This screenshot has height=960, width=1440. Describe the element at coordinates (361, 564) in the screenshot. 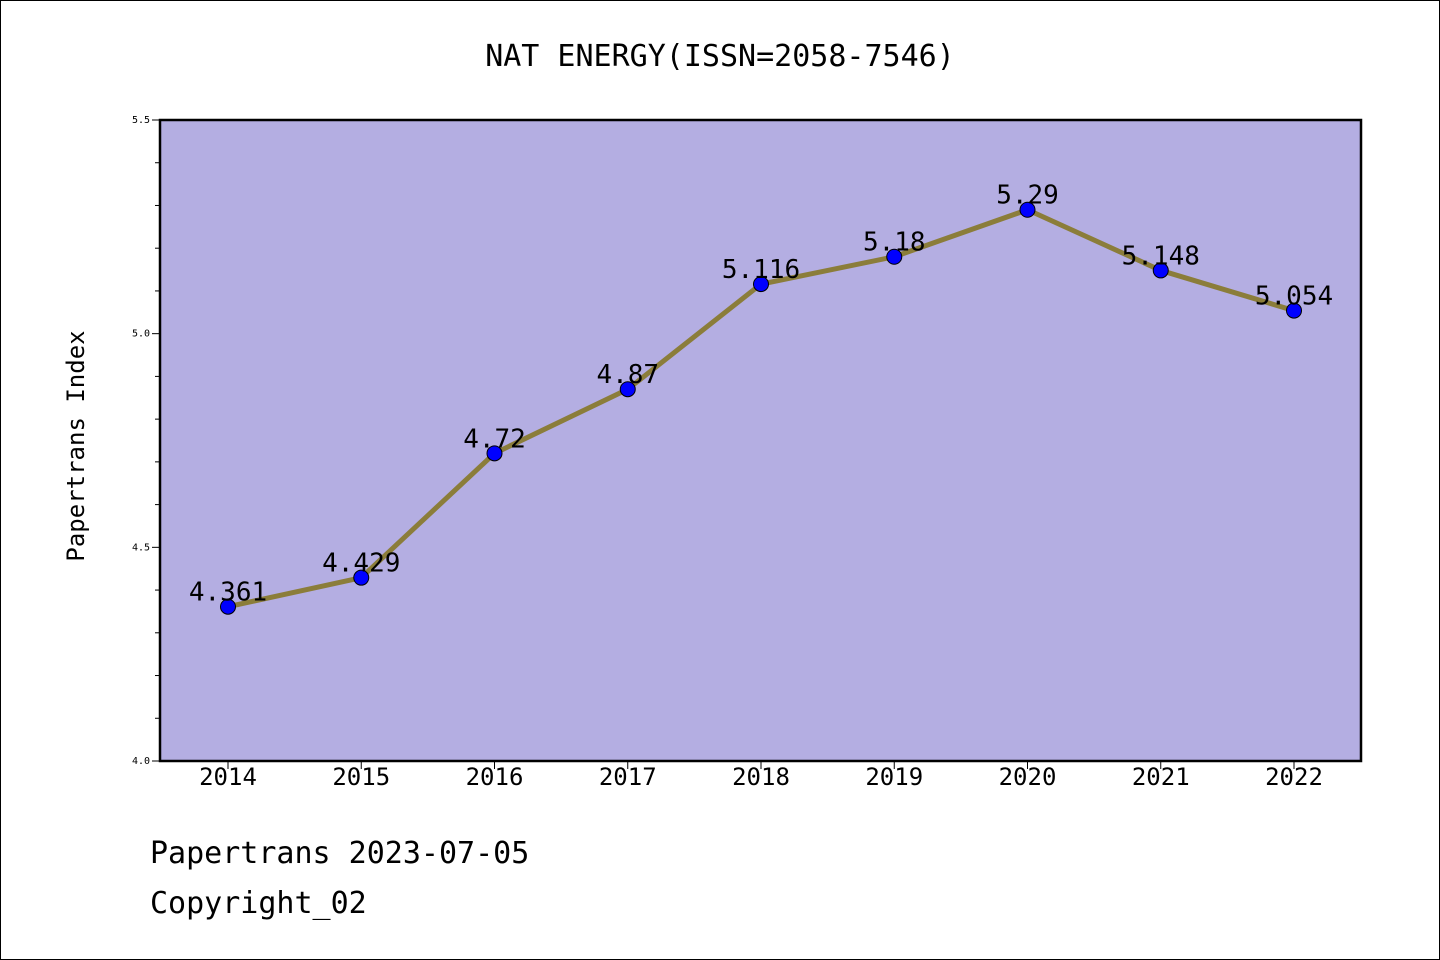

I see `data-label: 4.429` at that location.